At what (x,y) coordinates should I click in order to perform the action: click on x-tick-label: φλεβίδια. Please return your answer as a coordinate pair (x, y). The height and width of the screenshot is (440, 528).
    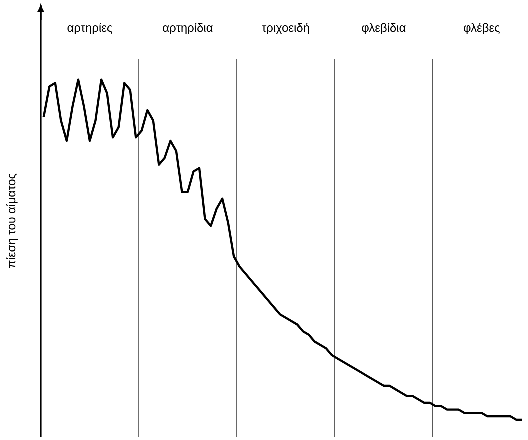
    Looking at the image, I should click on (384, 28).